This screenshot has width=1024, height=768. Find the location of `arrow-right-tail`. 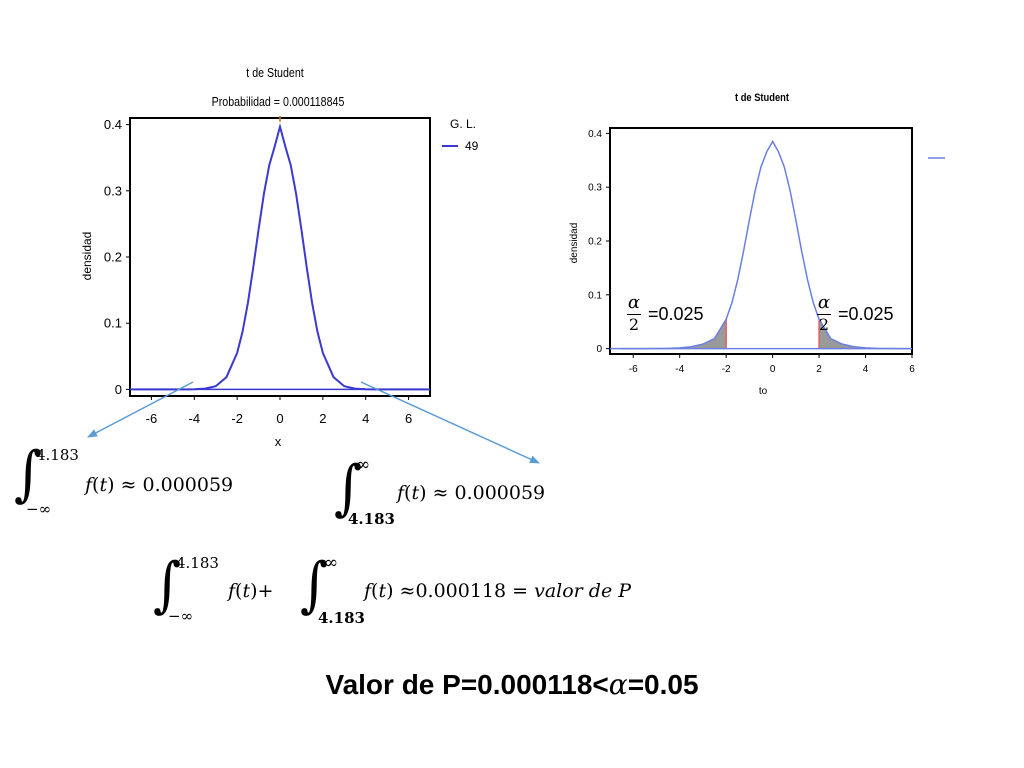

arrow-right-tail is located at coordinates (450, 422).